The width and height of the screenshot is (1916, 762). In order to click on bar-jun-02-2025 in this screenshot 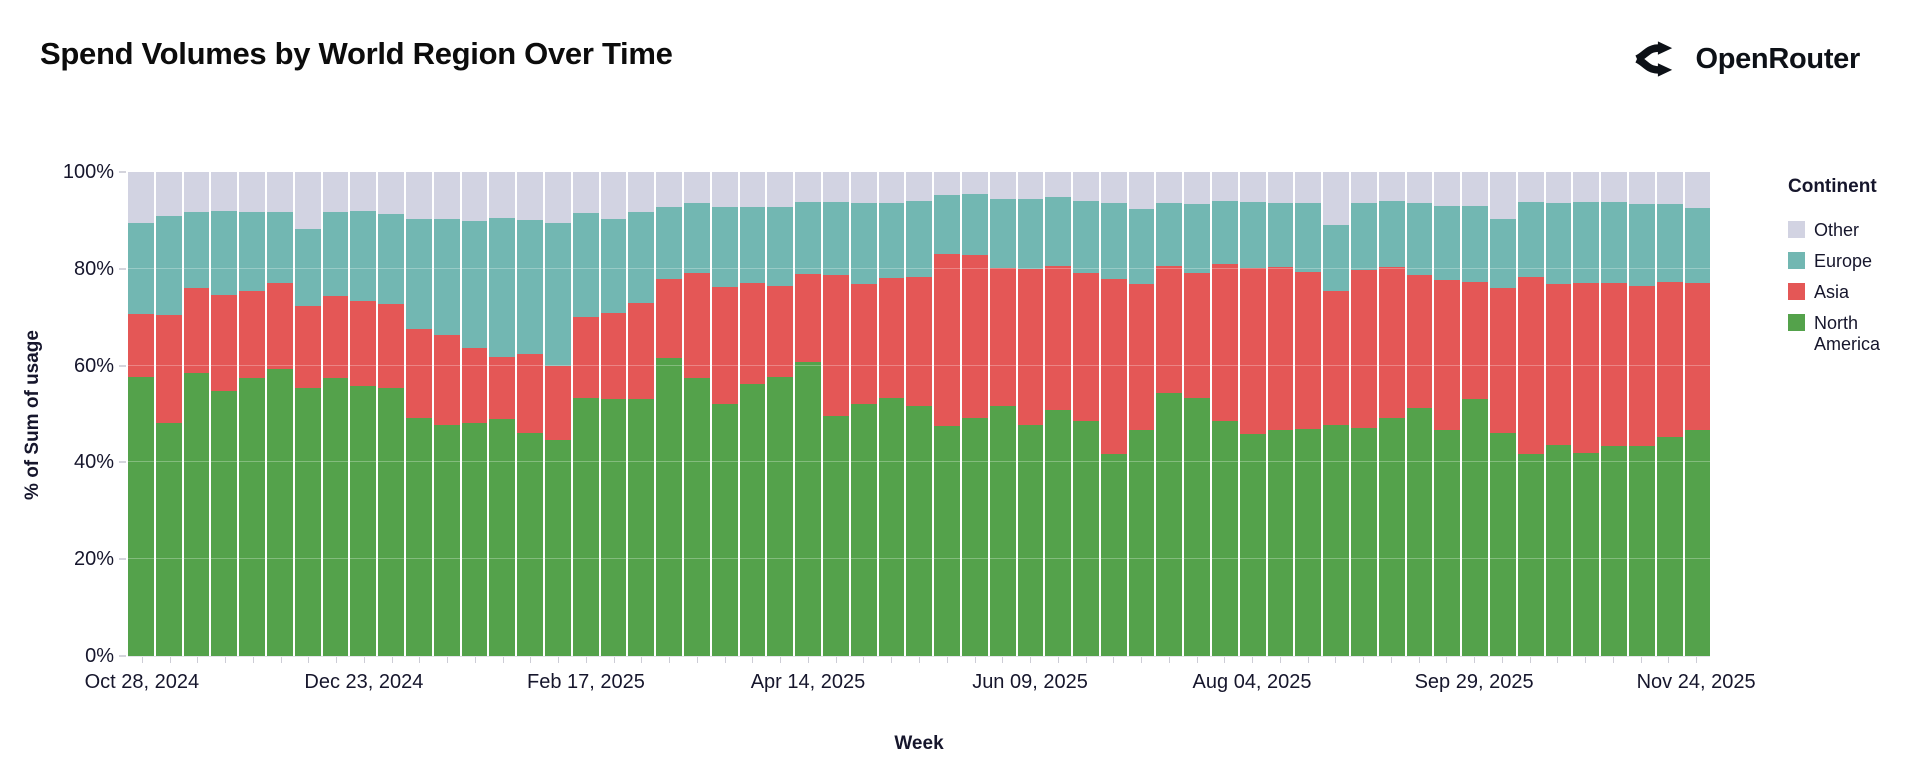, I will do `click(1002, 414)`.